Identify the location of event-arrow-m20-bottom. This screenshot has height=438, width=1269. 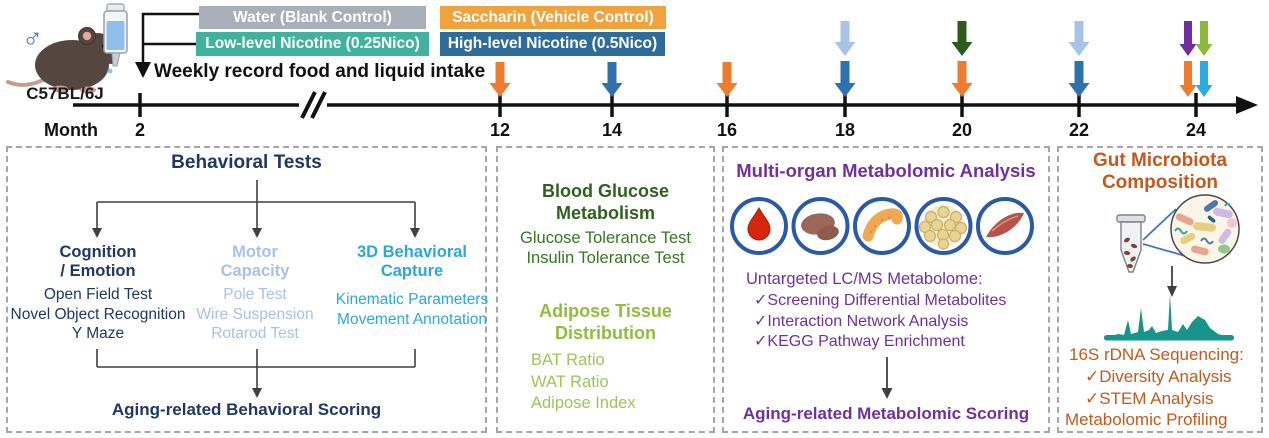
(962, 79).